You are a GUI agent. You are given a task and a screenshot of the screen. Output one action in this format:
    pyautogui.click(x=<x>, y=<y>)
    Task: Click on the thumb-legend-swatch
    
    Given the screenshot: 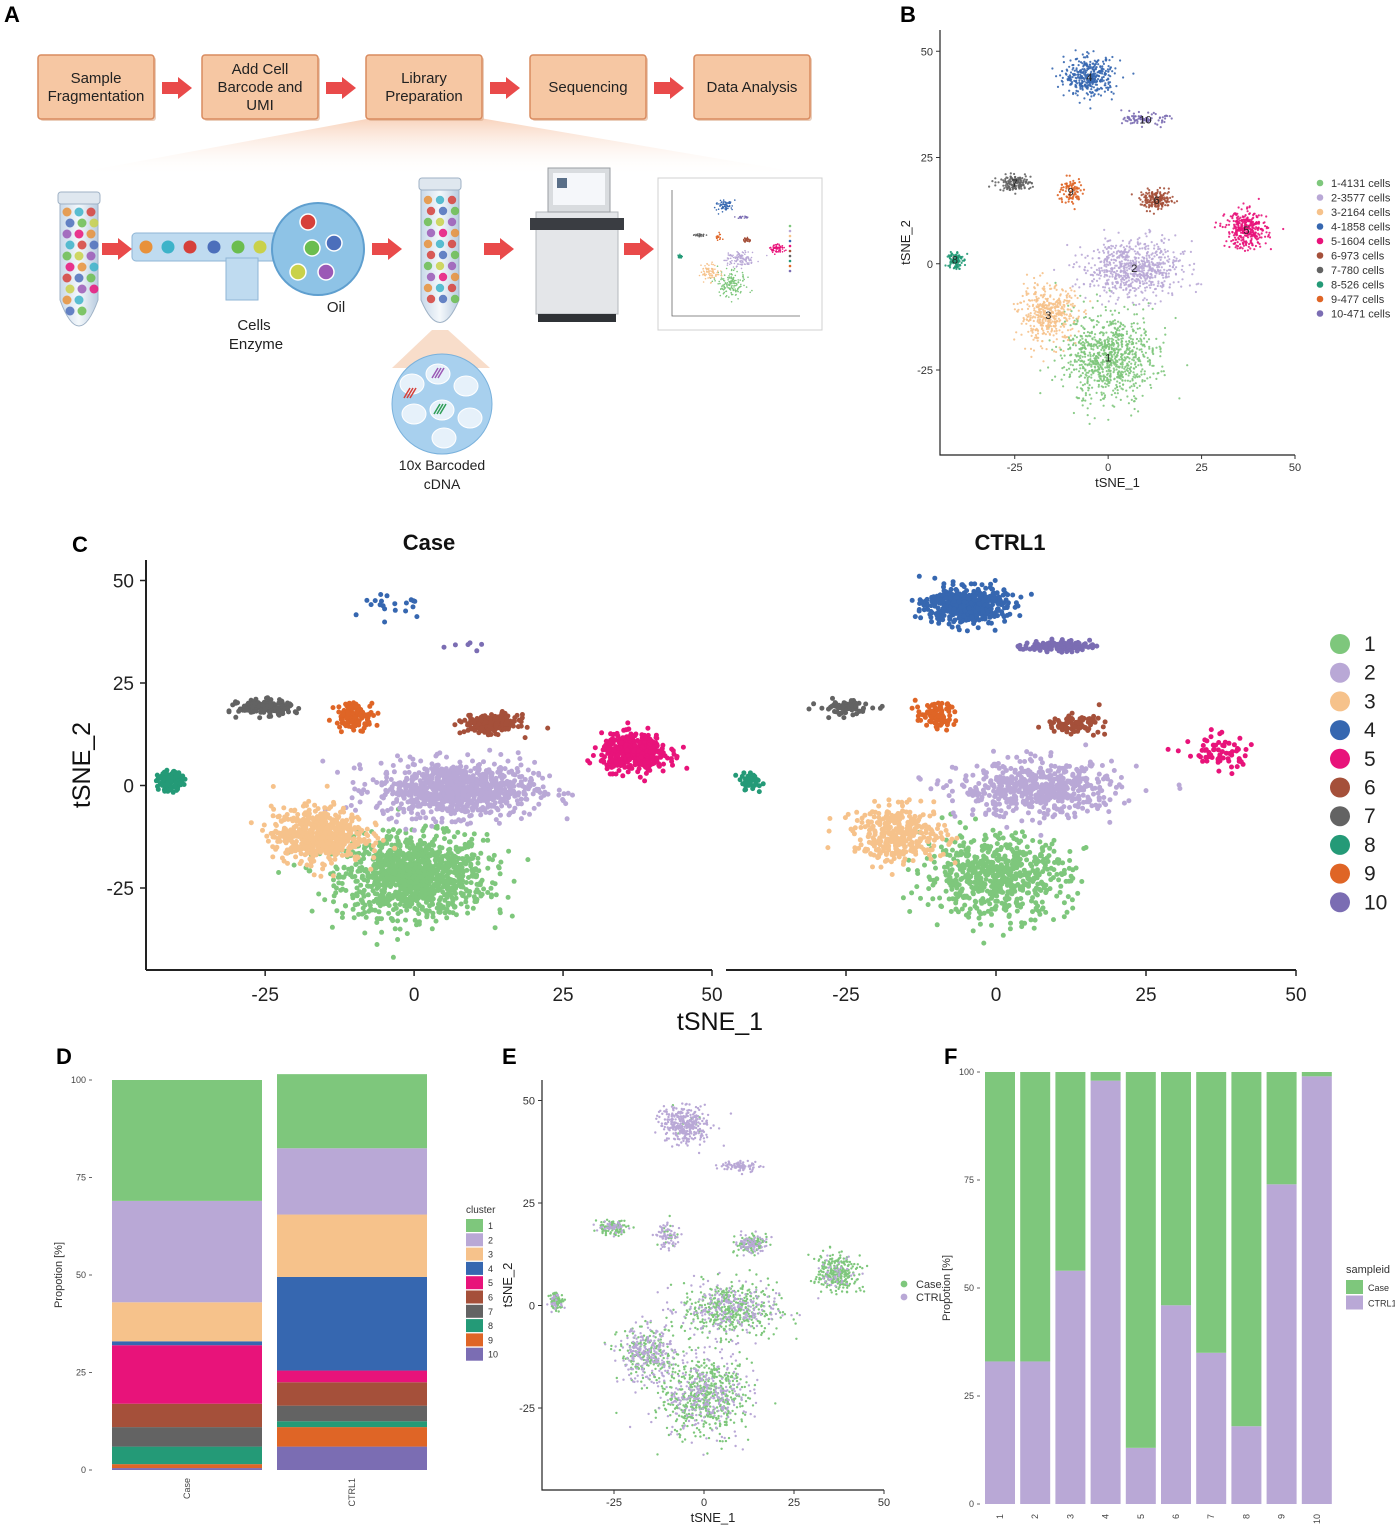 What is the action you would take?
    pyautogui.click(x=790, y=271)
    